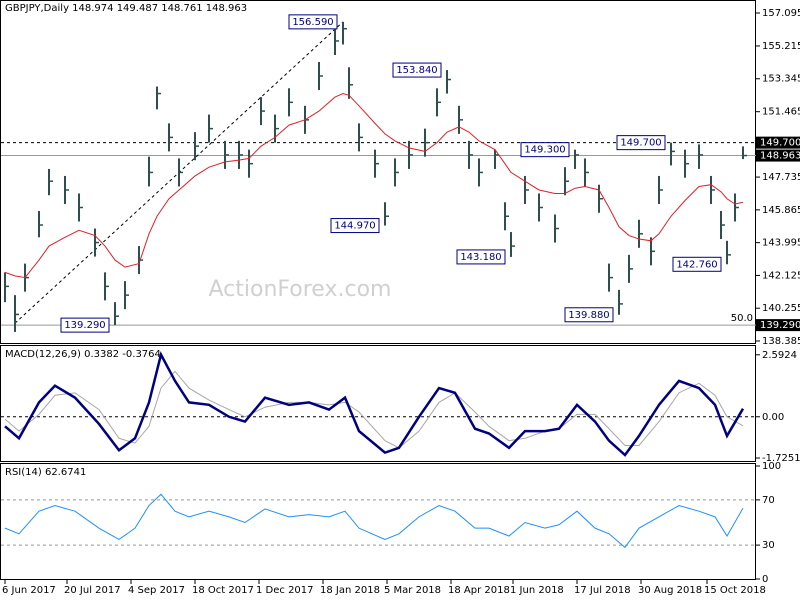 Image resolution: width=800 pixels, height=600 pixels. I want to click on annotation-label: 139.880, so click(588, 315).